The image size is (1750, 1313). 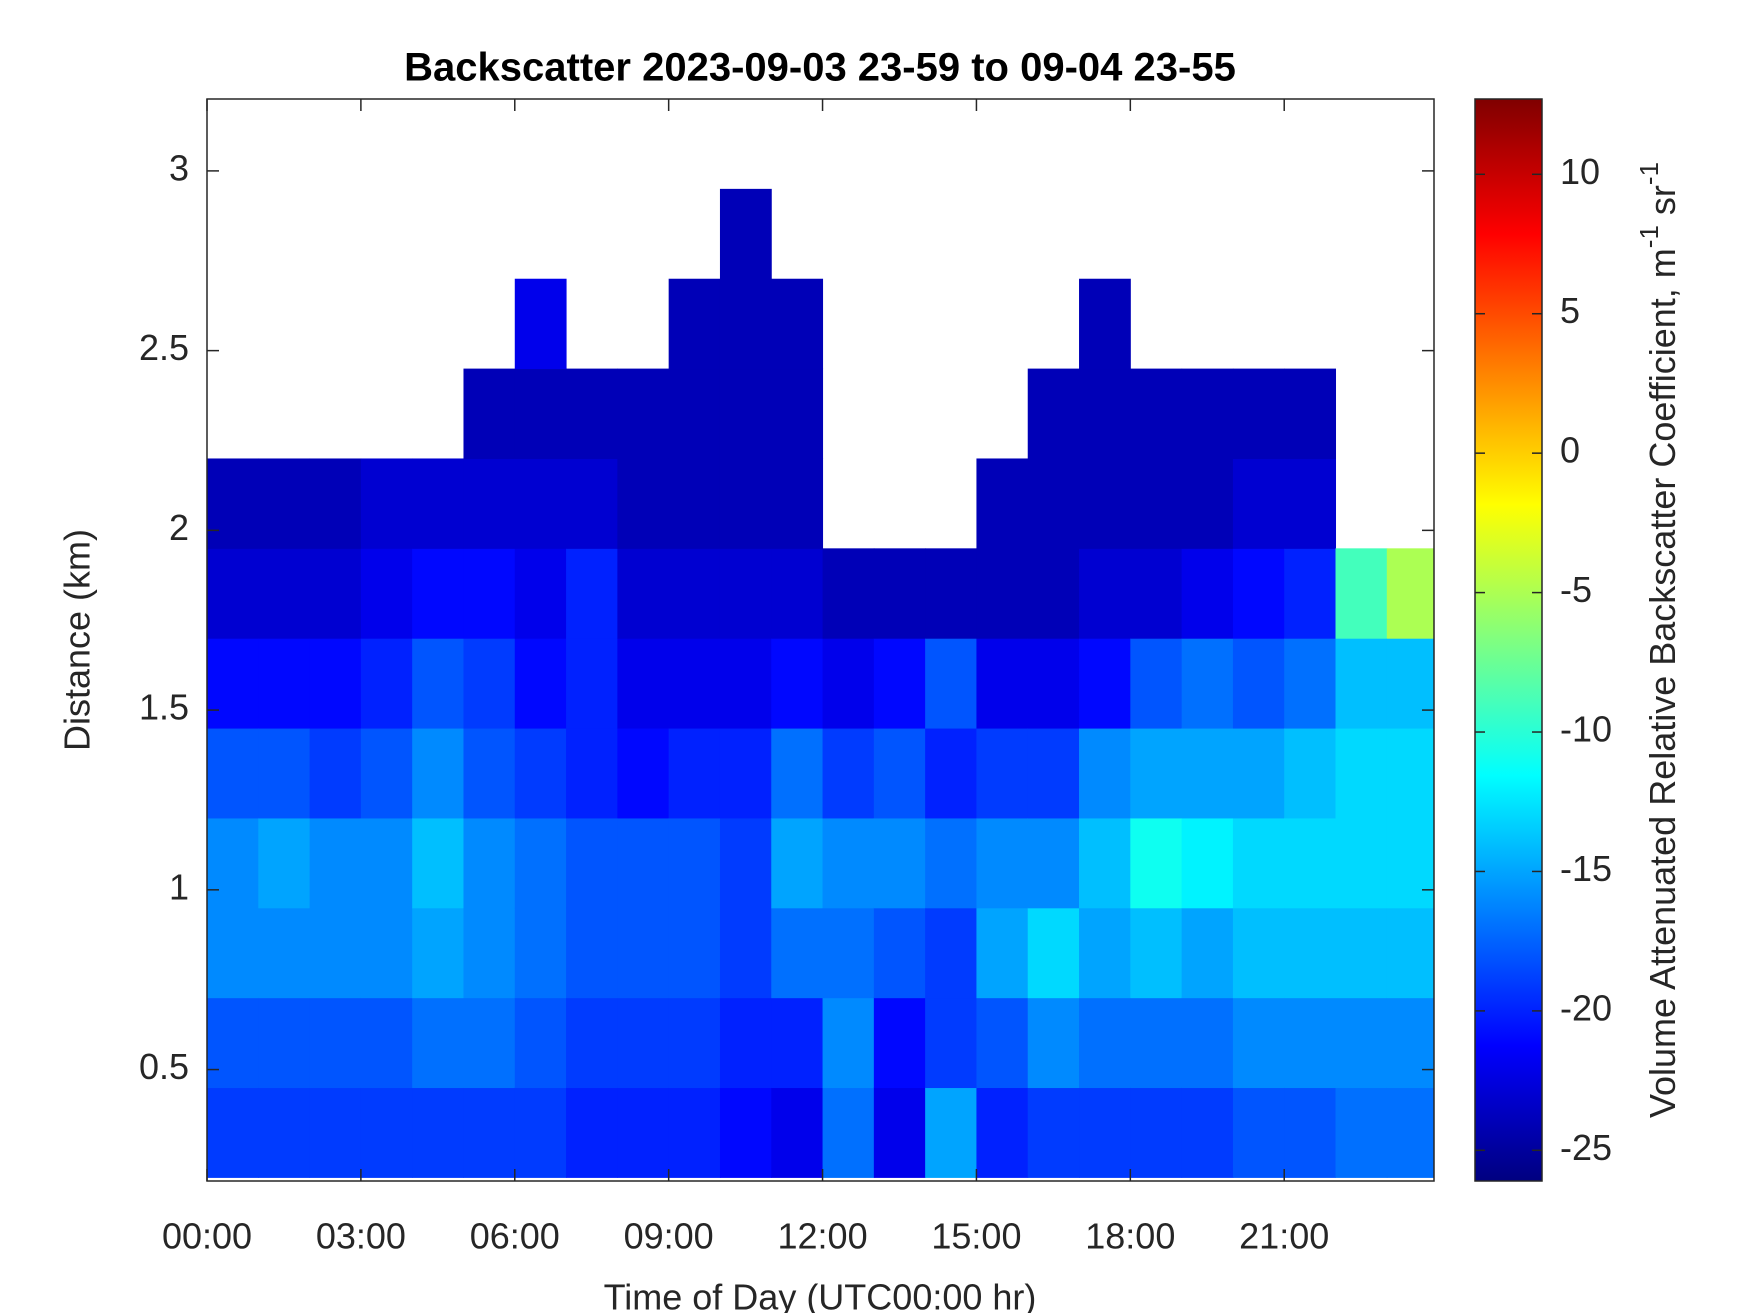 I want to click on colorbar-tick-label: 0, so click(x=1570, y=450).